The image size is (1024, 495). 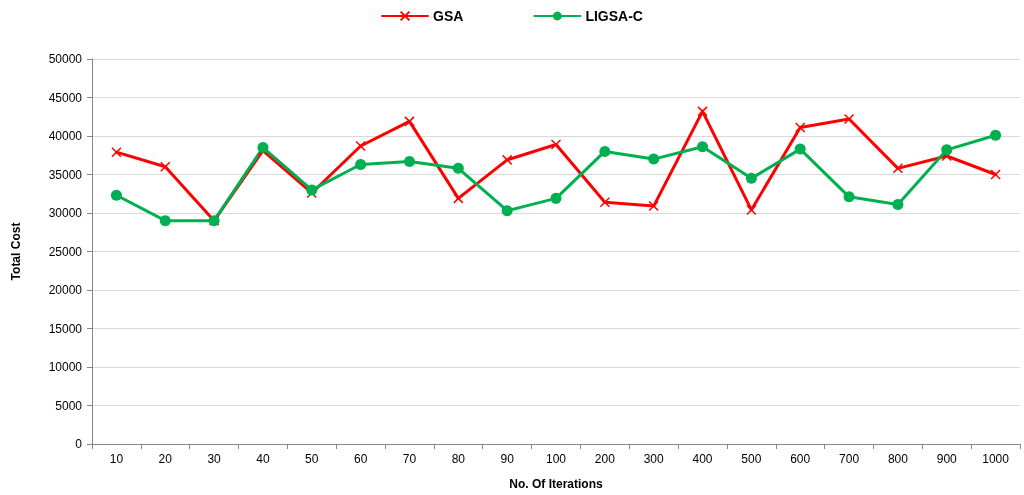 I want to click on legend-label: GSA, so click(x=448, y=16).